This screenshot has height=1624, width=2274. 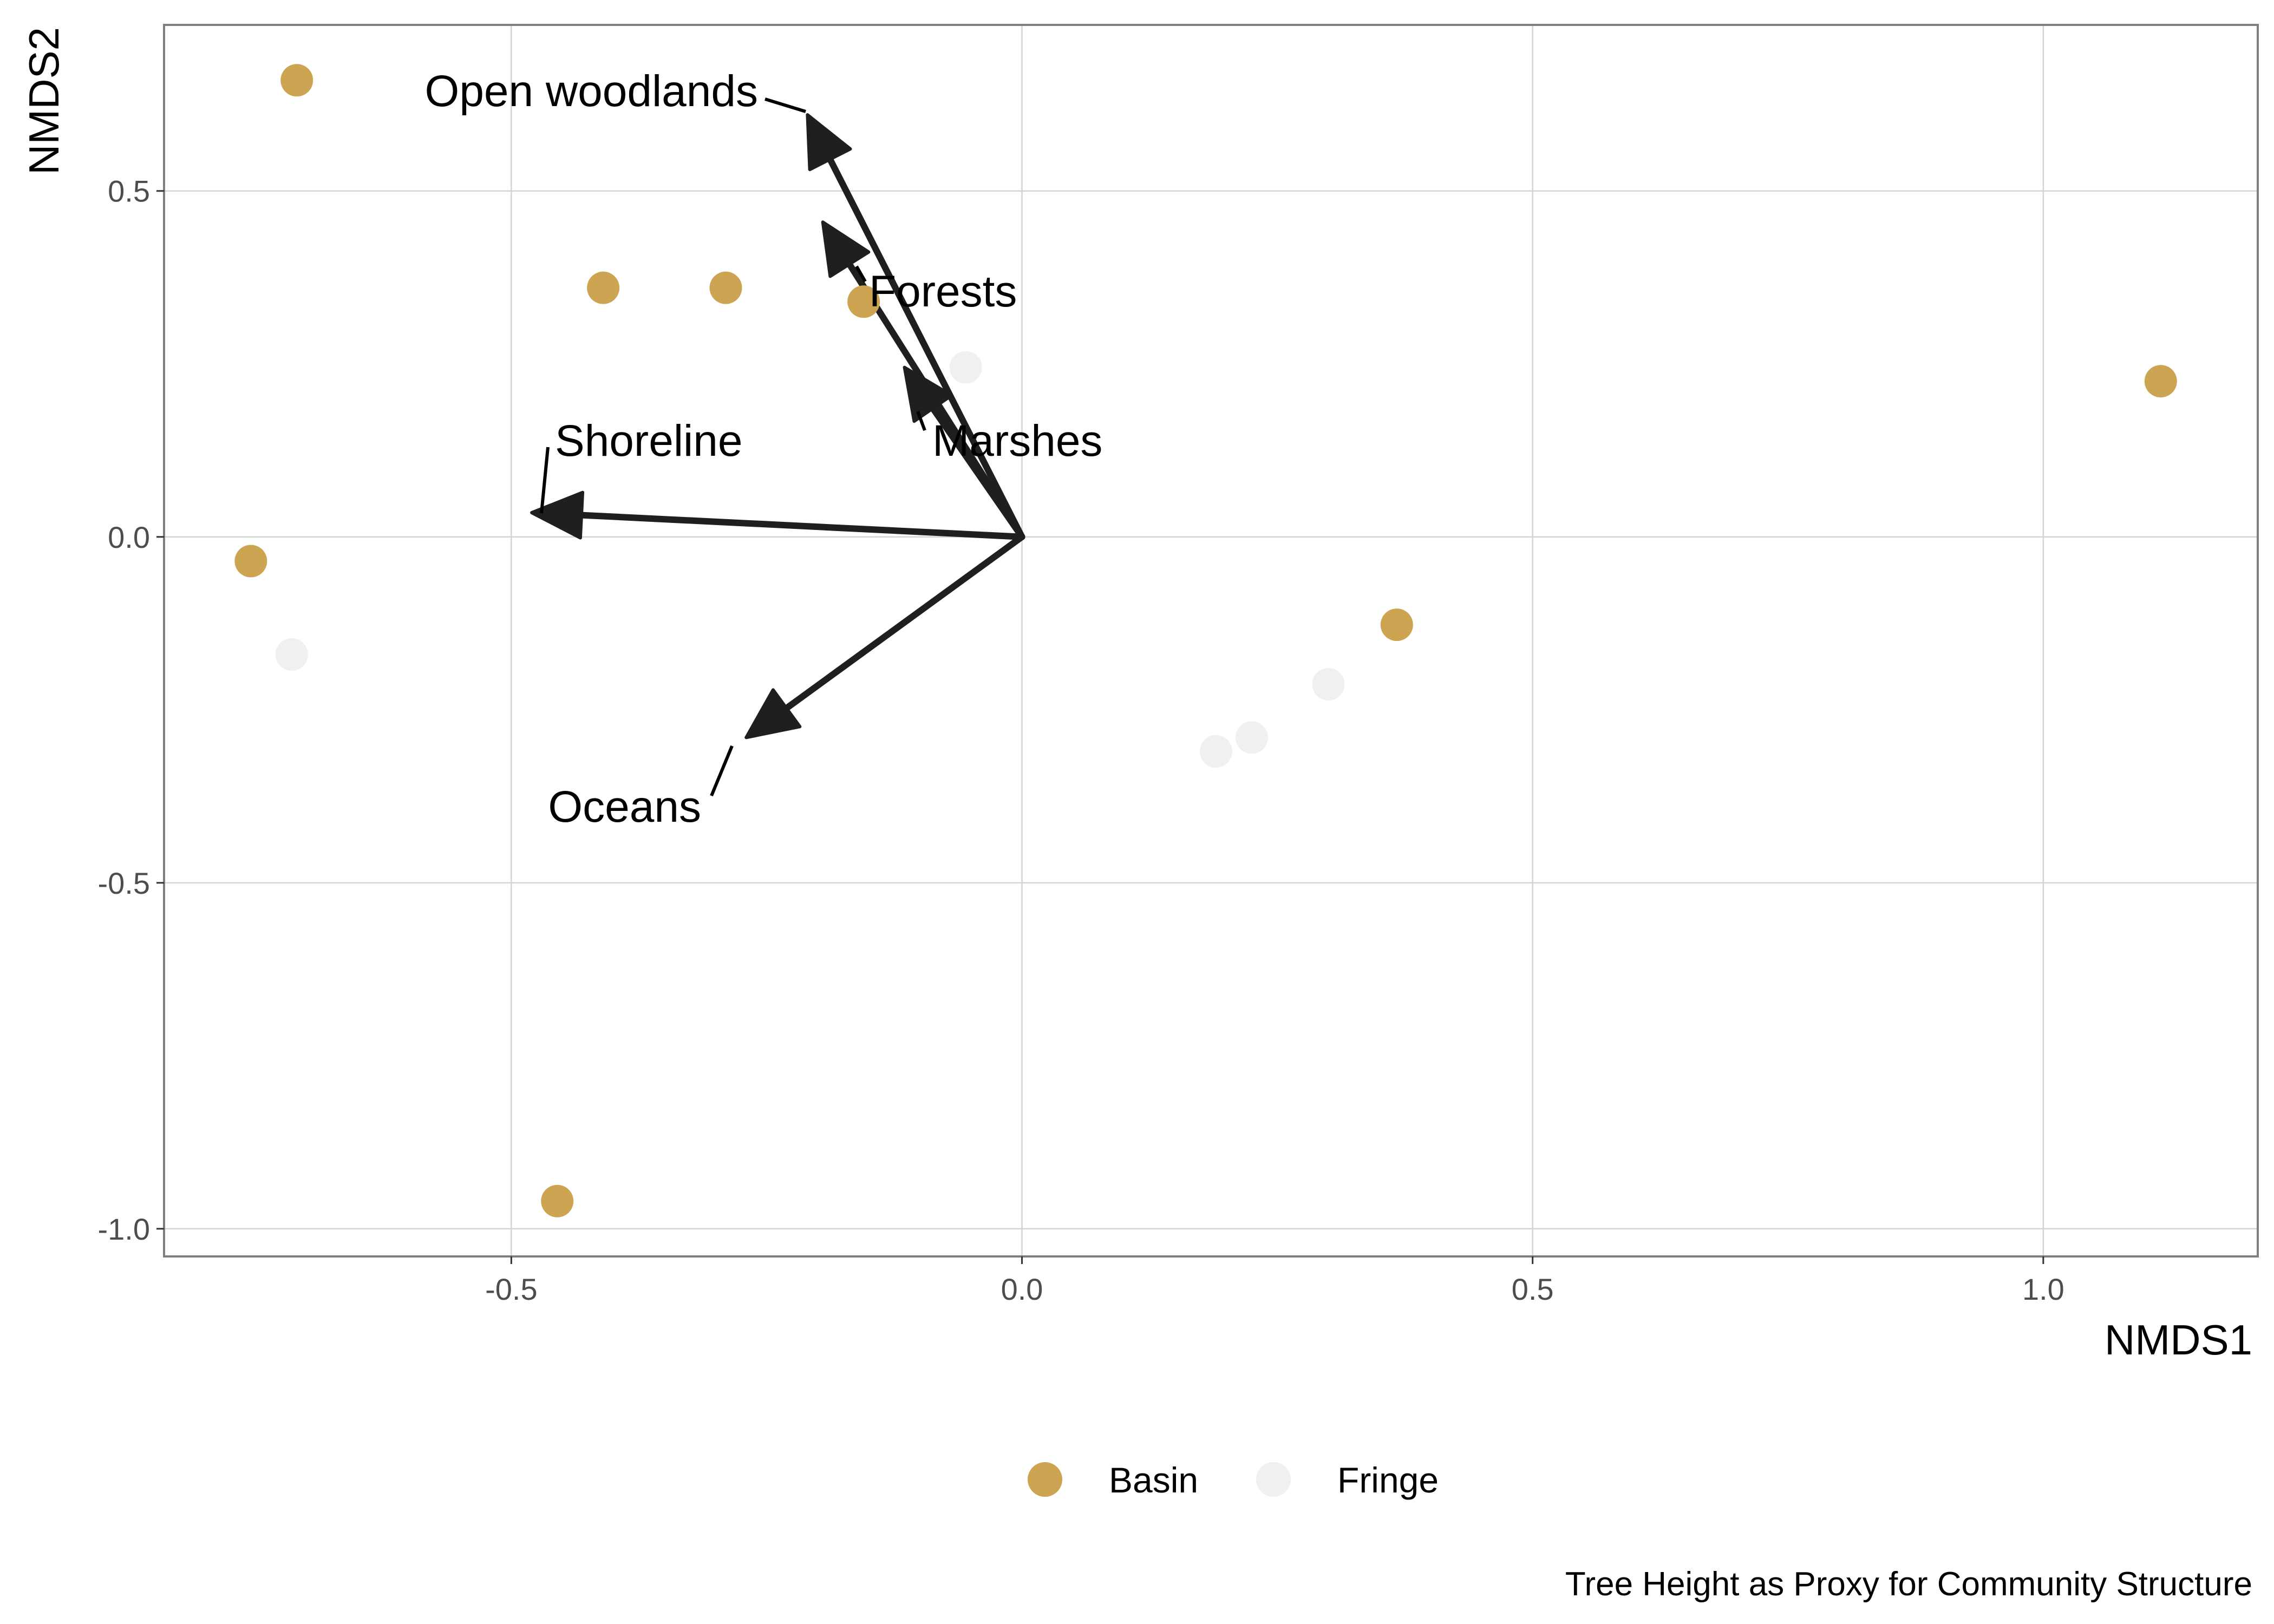 I want to click on vector-label-open-woodlands: Open woodlands, so click(x=592, y=92).